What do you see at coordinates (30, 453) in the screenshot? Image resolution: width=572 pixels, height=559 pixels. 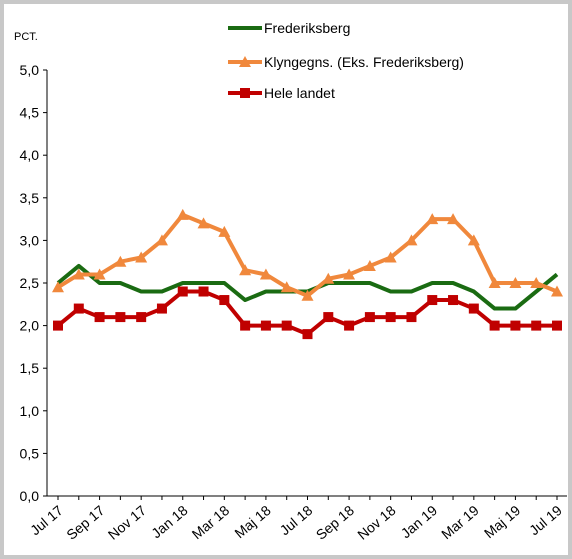 I see `y-tick-label: 0,5` at bounding box center [30, 453].